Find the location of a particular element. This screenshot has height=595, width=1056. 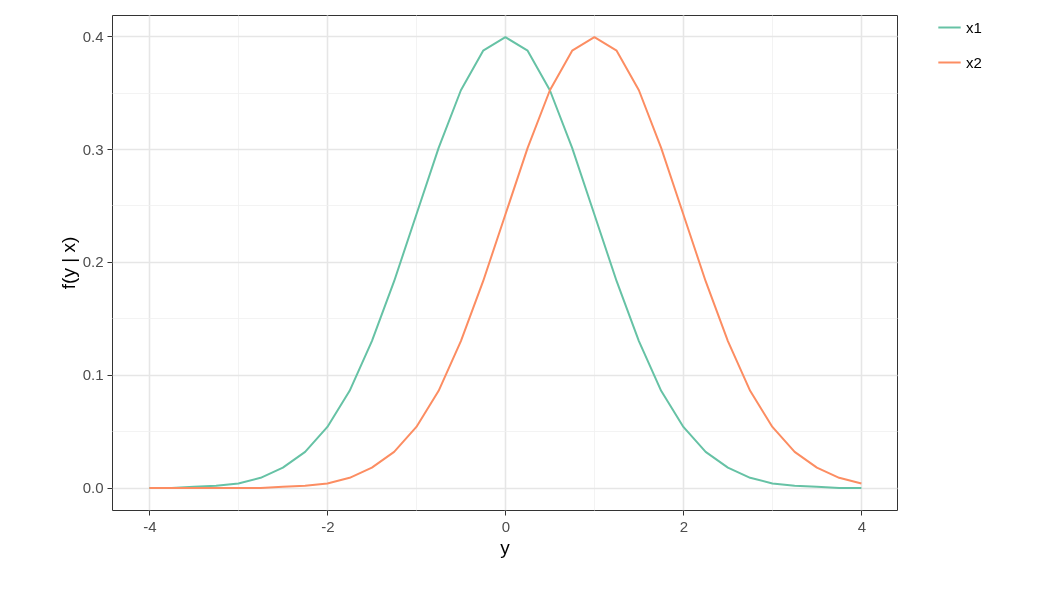

y-tick-label: 0.0 is located at coordinates (93, 488).